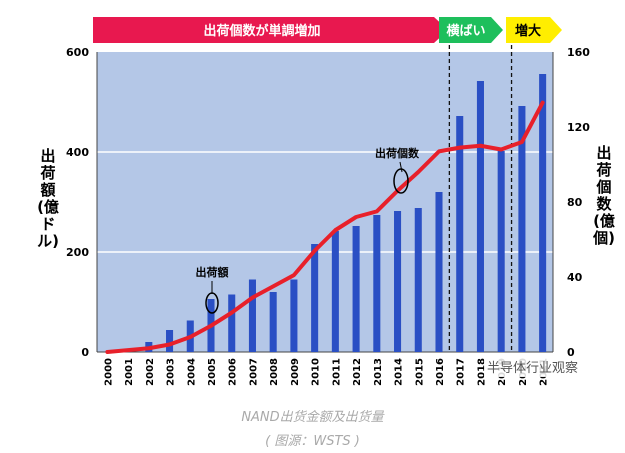  What do you see at coordinates (150, 372) in the screenshot?
I see `x-tick-label: 2002` at bounding box center [150, 372].